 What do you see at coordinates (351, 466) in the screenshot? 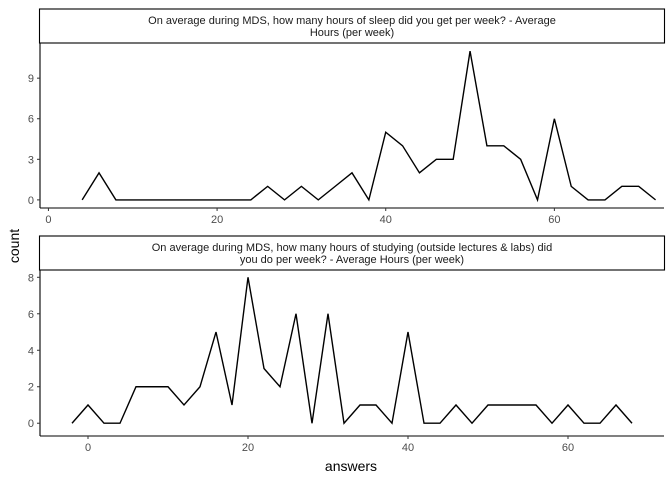
I see `x-axis-title: answers` at bounding box center [351, 466].